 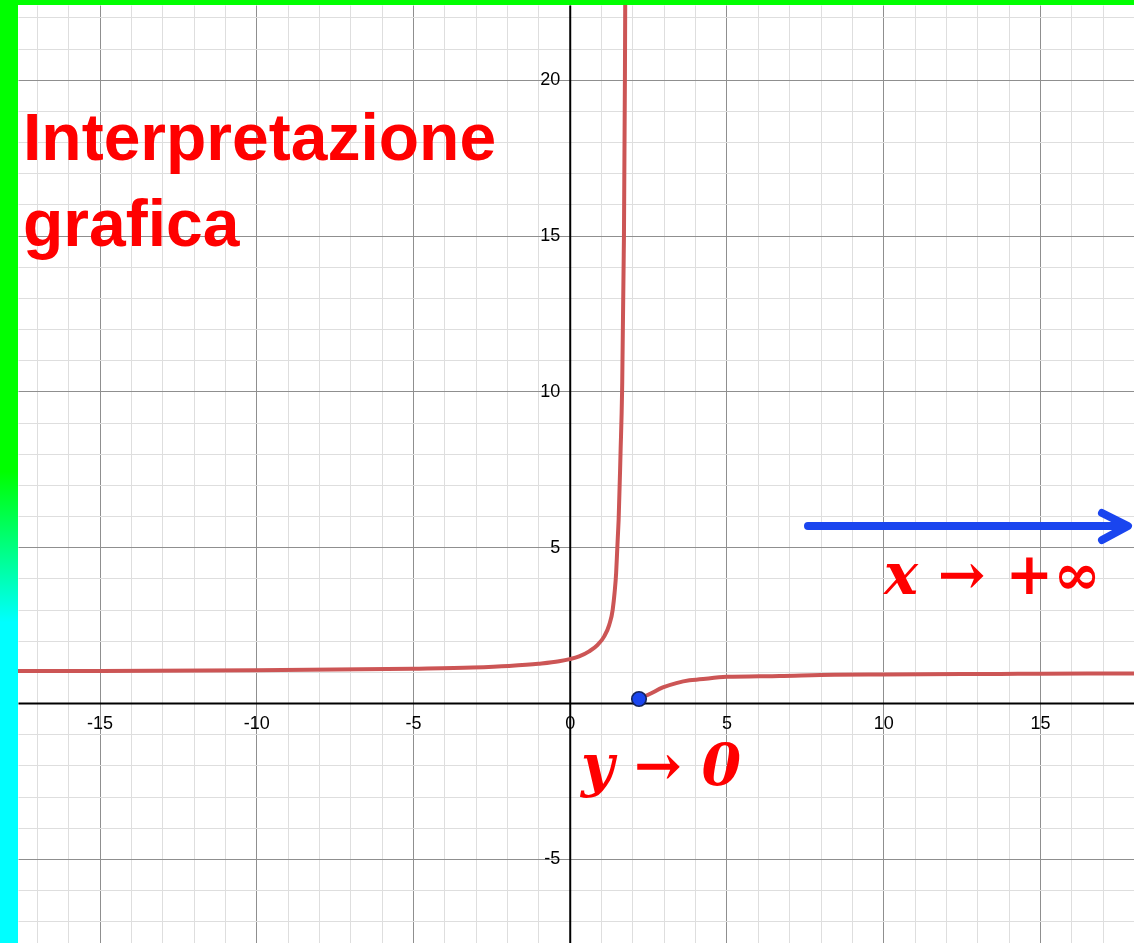 I want to click on x-tick-label: -5, so click(x=413, y=722).